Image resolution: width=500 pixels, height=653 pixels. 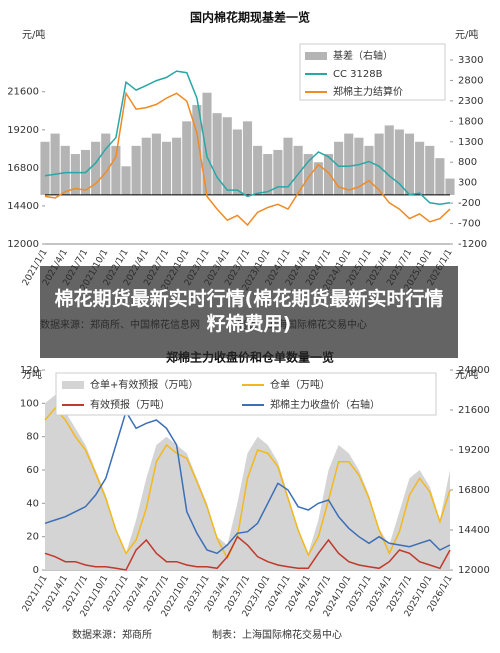 What do you see at coordinates (469, 224) in the screenshot?
I see `y2-tick-label: -700` at bounding box center [469, 224].